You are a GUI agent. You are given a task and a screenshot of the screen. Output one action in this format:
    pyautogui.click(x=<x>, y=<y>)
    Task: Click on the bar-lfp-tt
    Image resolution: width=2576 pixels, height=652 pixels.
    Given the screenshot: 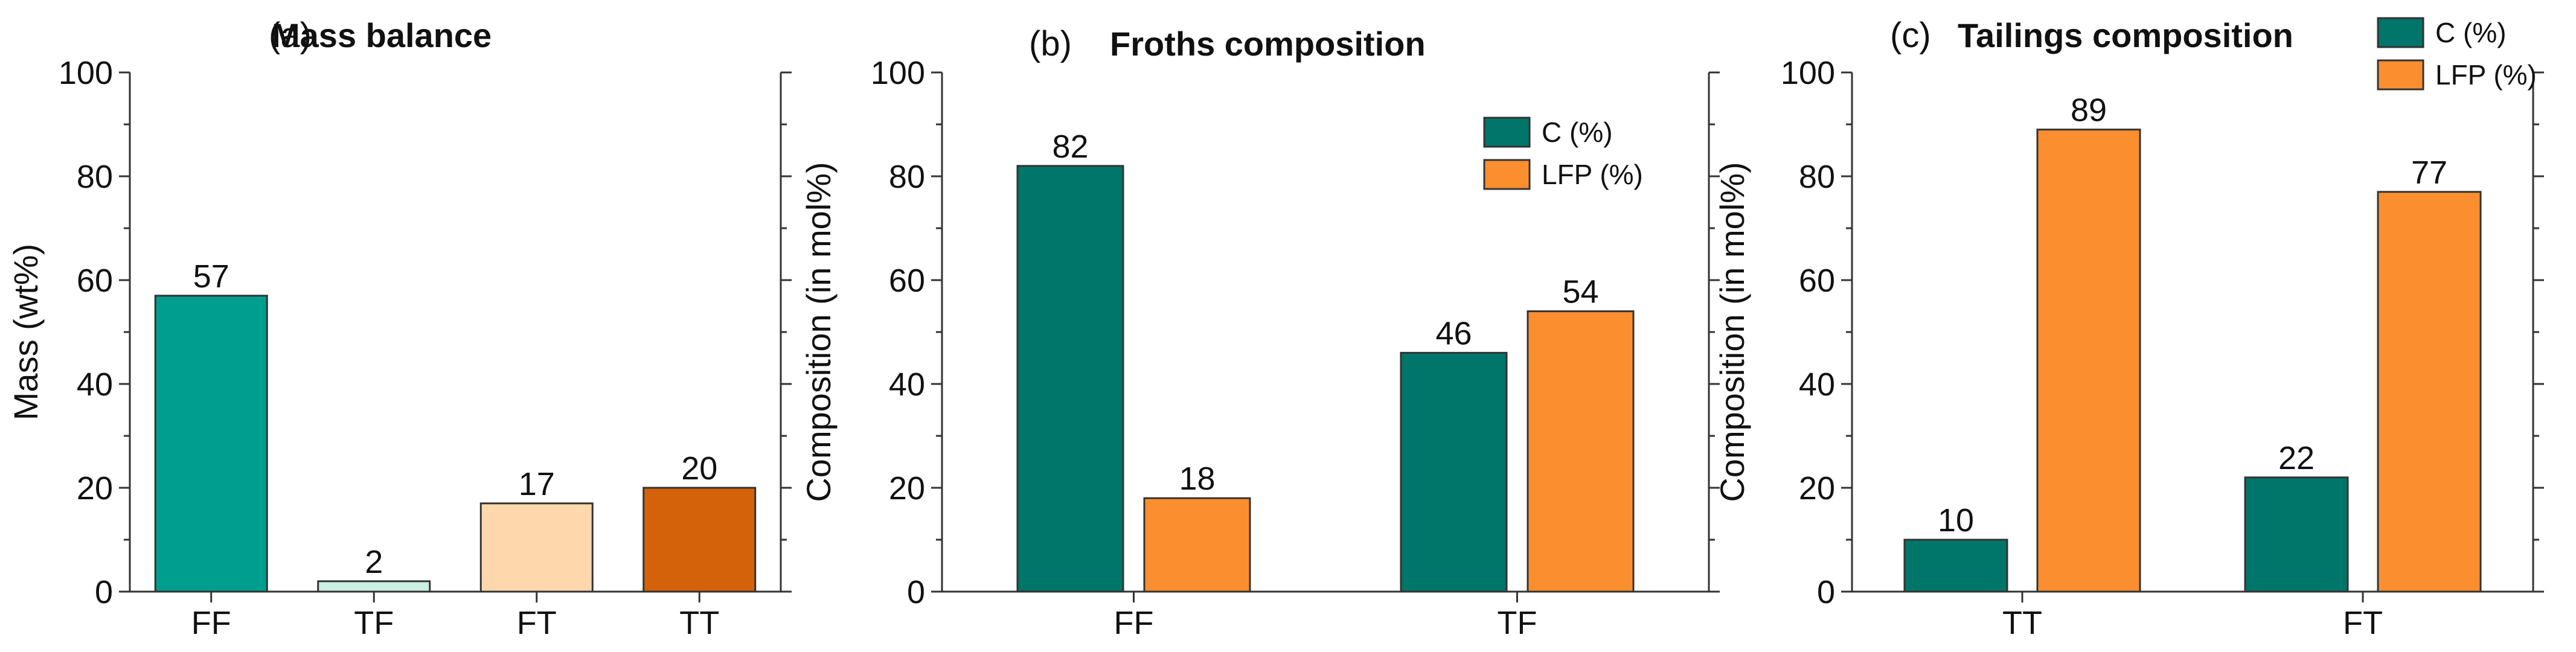 What is the action you would take?
    pyautogui.click(x=2088, y=361)
    